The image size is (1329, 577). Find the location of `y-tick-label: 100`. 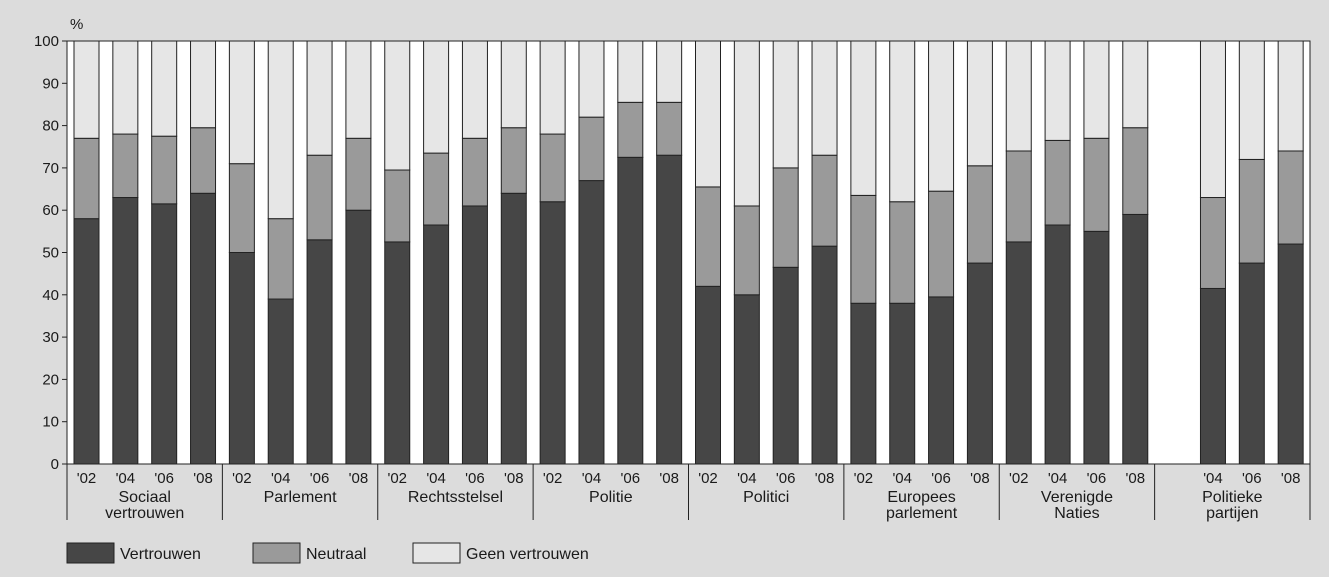

y-tick-label: 100 is located at coordinates (46, 41).